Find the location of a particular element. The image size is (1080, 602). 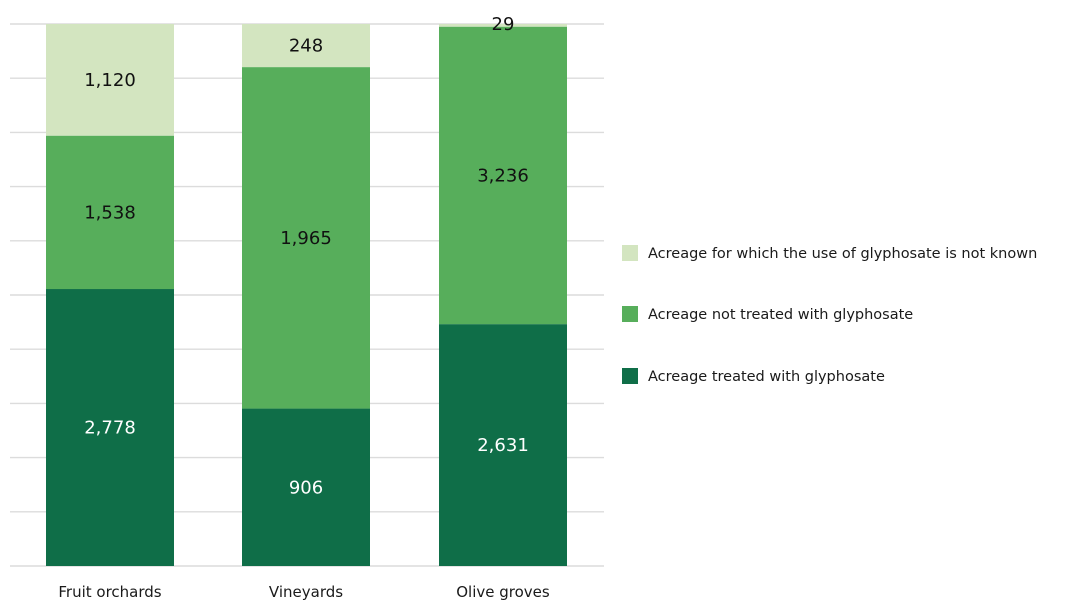

x-tick-label: Fruit orchards is located at coordinates (109, 592).